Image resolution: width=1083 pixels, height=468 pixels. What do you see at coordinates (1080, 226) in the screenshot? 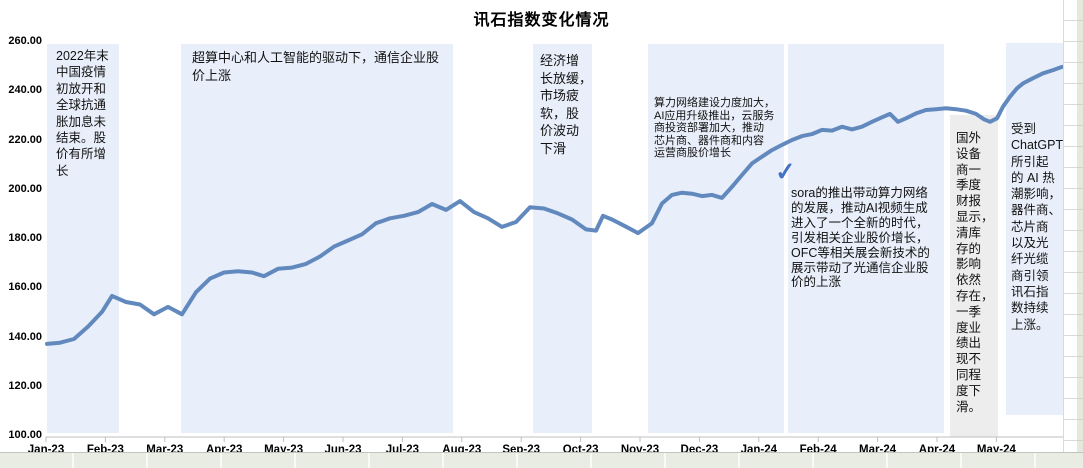
I see `worksheet-right-column-fill` at bounding box center [1080, 226].